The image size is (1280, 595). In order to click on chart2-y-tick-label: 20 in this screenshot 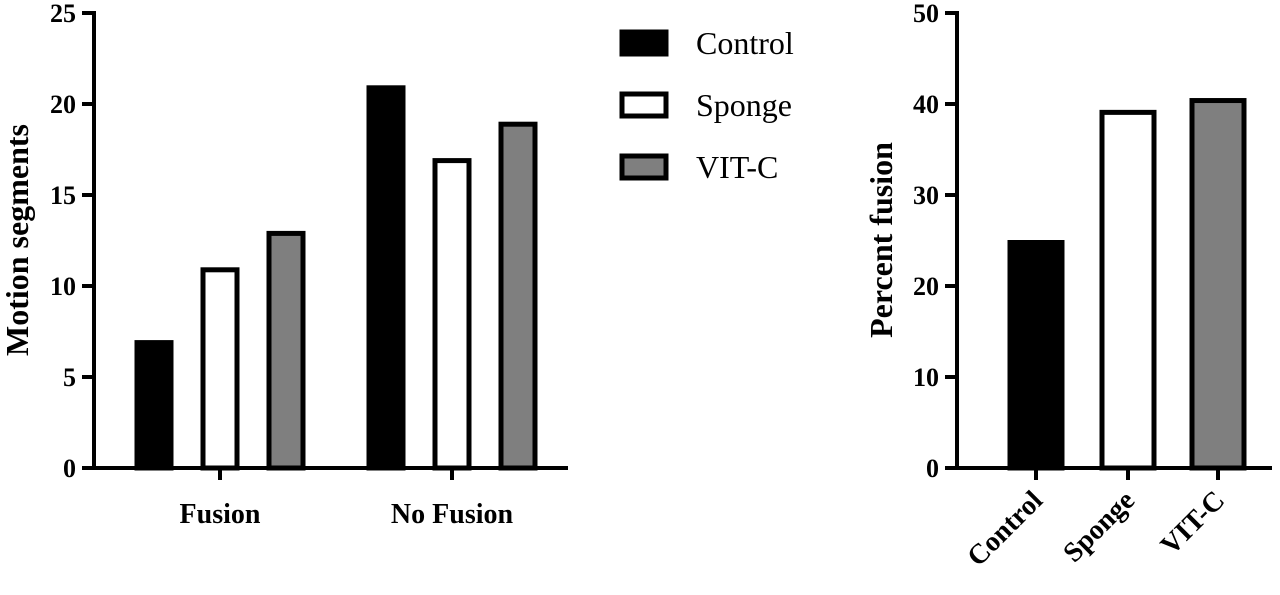, I will do `click(926, 286)`.